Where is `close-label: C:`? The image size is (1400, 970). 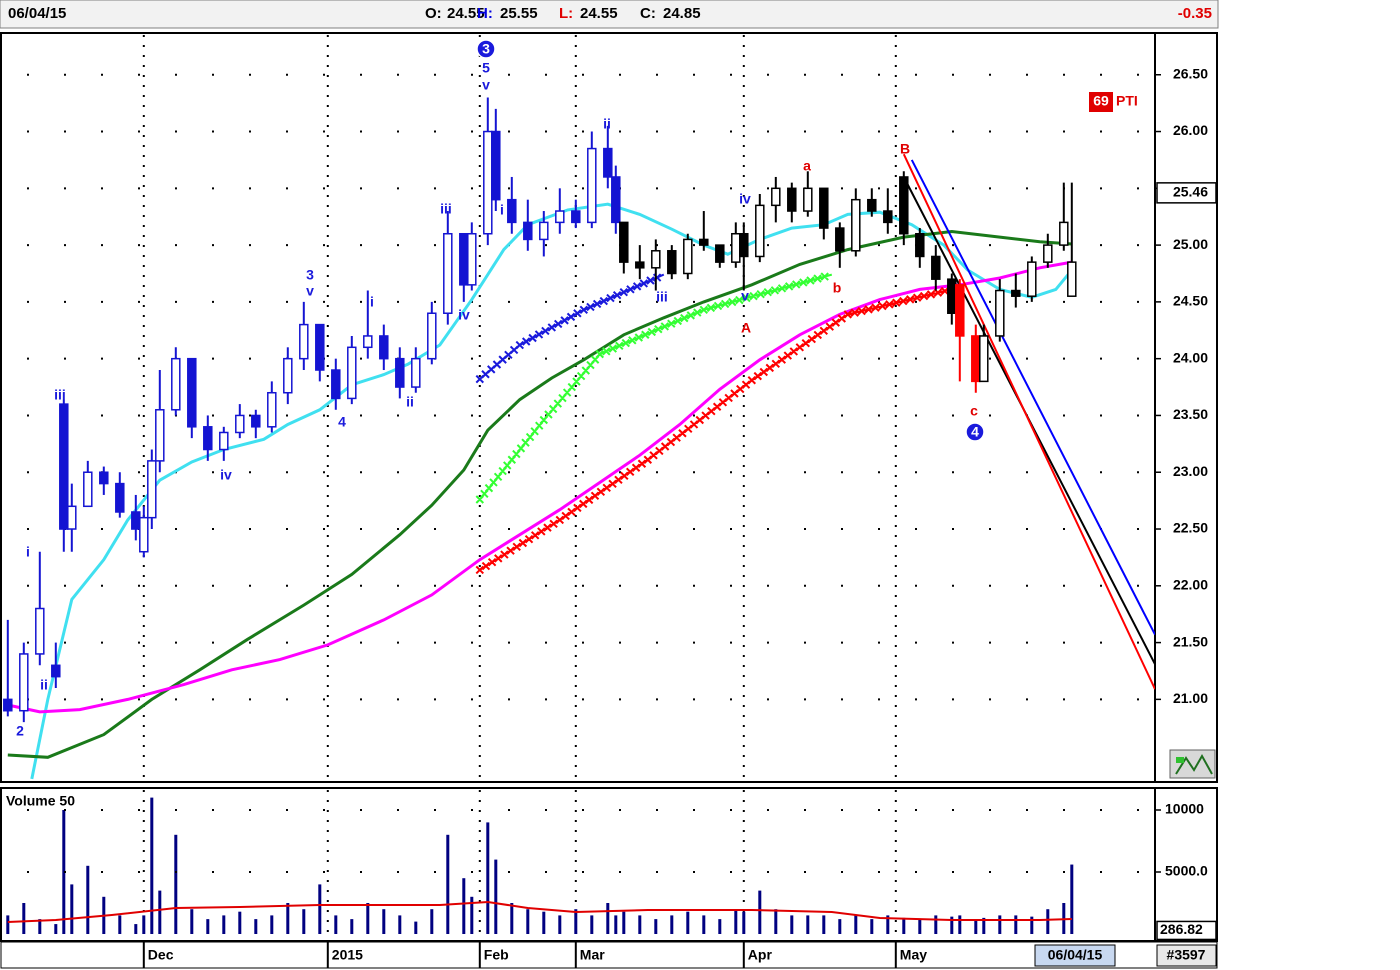
close-label: C: is located at coordinates (648, 13).